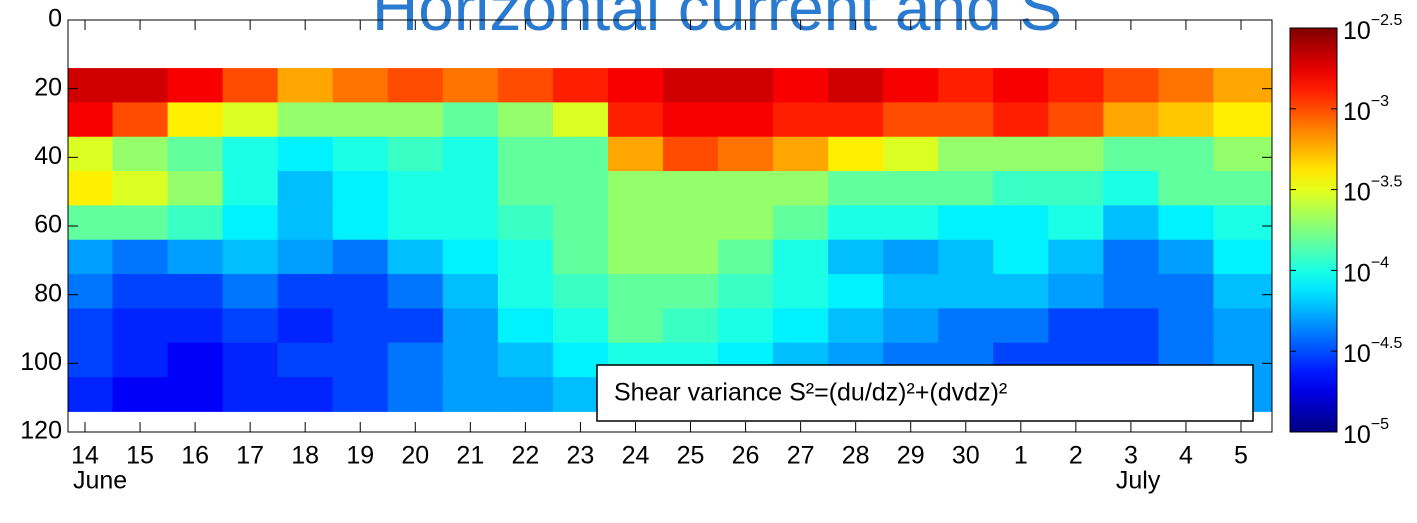 The width and height of the screenshot is (1417, 523). I want to click on x-tick-label: 5, so click(1241, 456).